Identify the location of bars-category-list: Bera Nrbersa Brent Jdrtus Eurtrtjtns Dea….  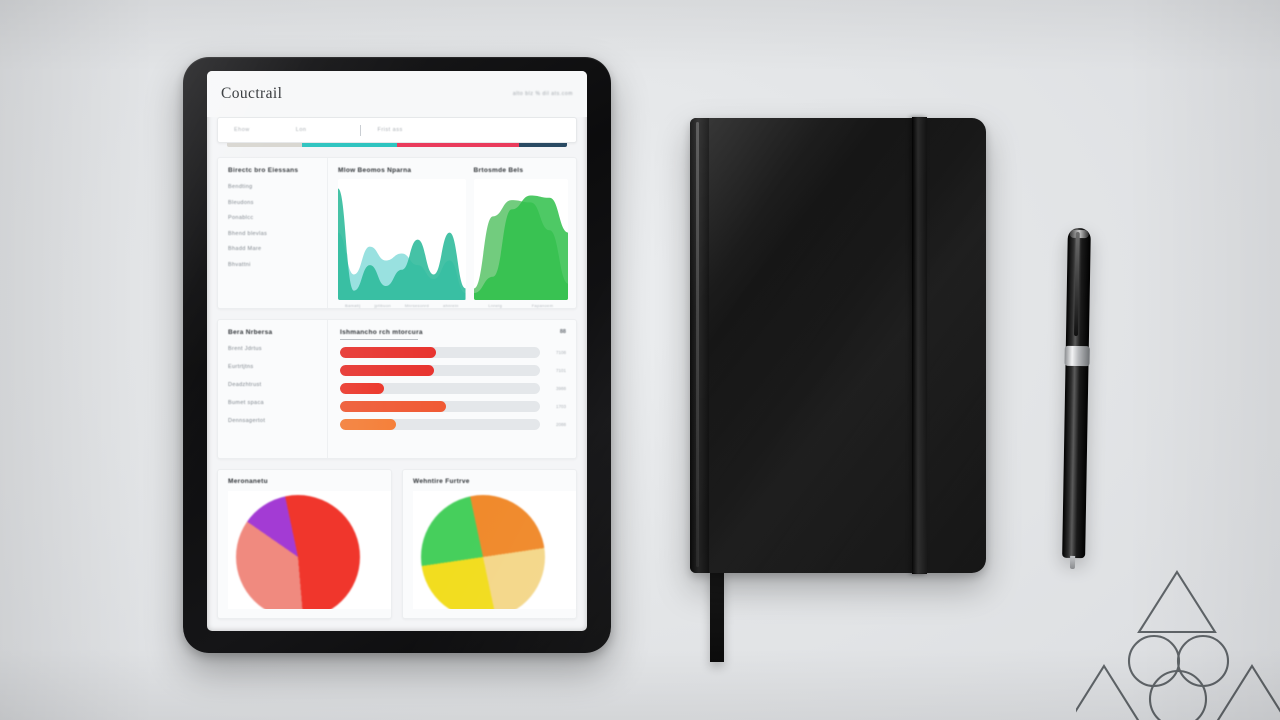
(273, 389).